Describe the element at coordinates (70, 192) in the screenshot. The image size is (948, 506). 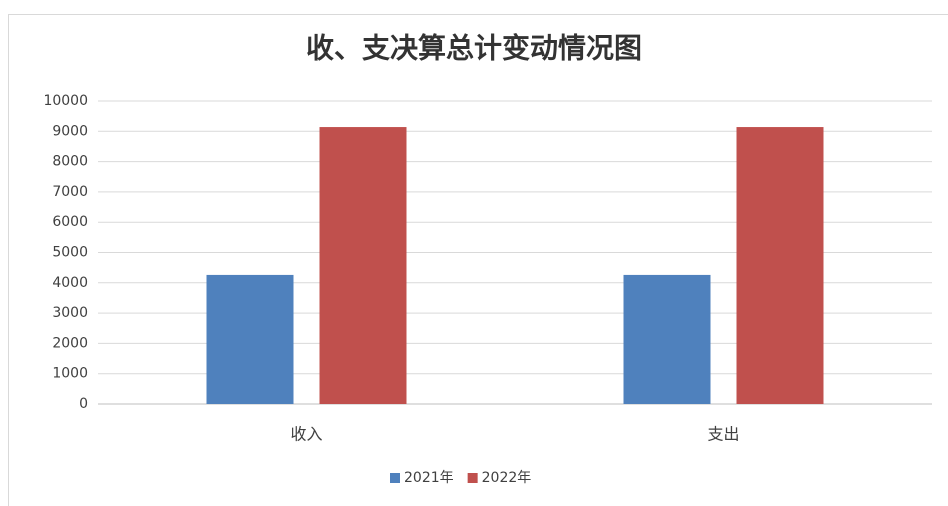
I see `y-tick-label: 7000` at that location.